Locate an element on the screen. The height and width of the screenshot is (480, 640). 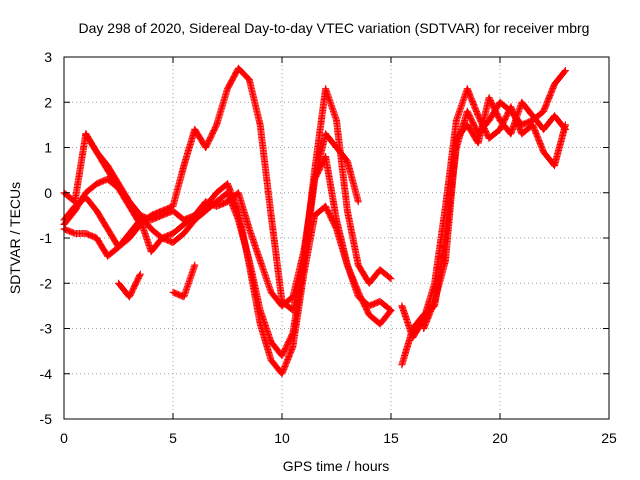
x-tick-label: 15 is located at coordinates (391, 438).